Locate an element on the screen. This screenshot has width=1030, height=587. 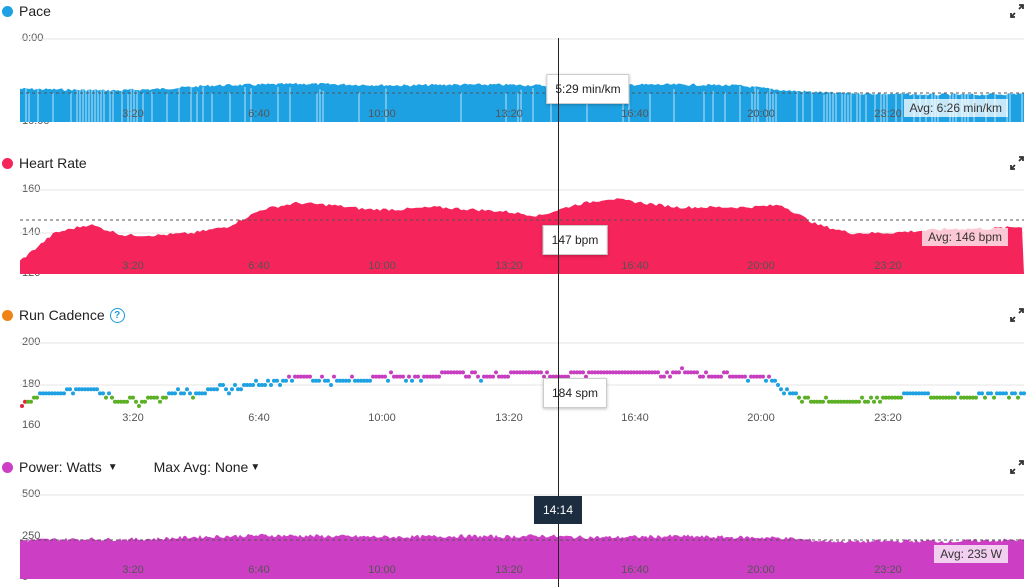
power-metric-dropdown: Power: Watts is located at coordinates (60, 467).